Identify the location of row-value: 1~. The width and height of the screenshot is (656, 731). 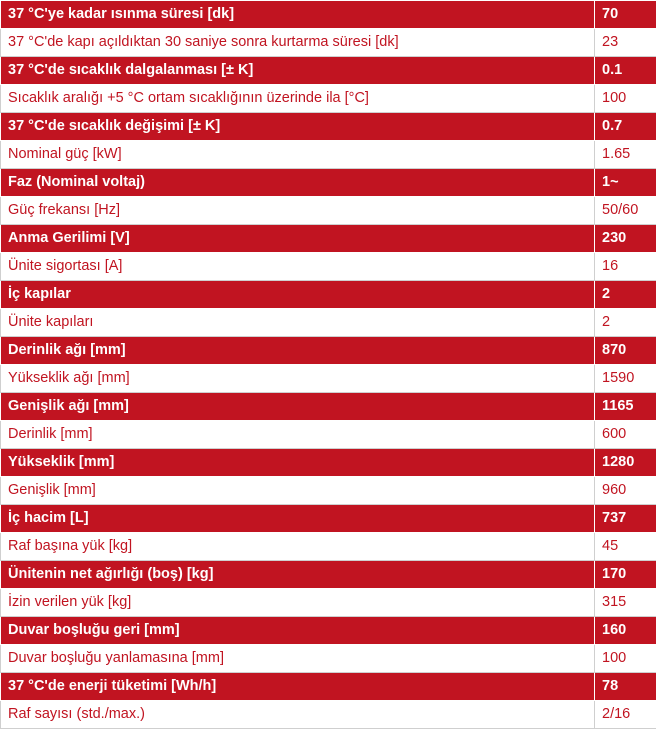
(625, 182).